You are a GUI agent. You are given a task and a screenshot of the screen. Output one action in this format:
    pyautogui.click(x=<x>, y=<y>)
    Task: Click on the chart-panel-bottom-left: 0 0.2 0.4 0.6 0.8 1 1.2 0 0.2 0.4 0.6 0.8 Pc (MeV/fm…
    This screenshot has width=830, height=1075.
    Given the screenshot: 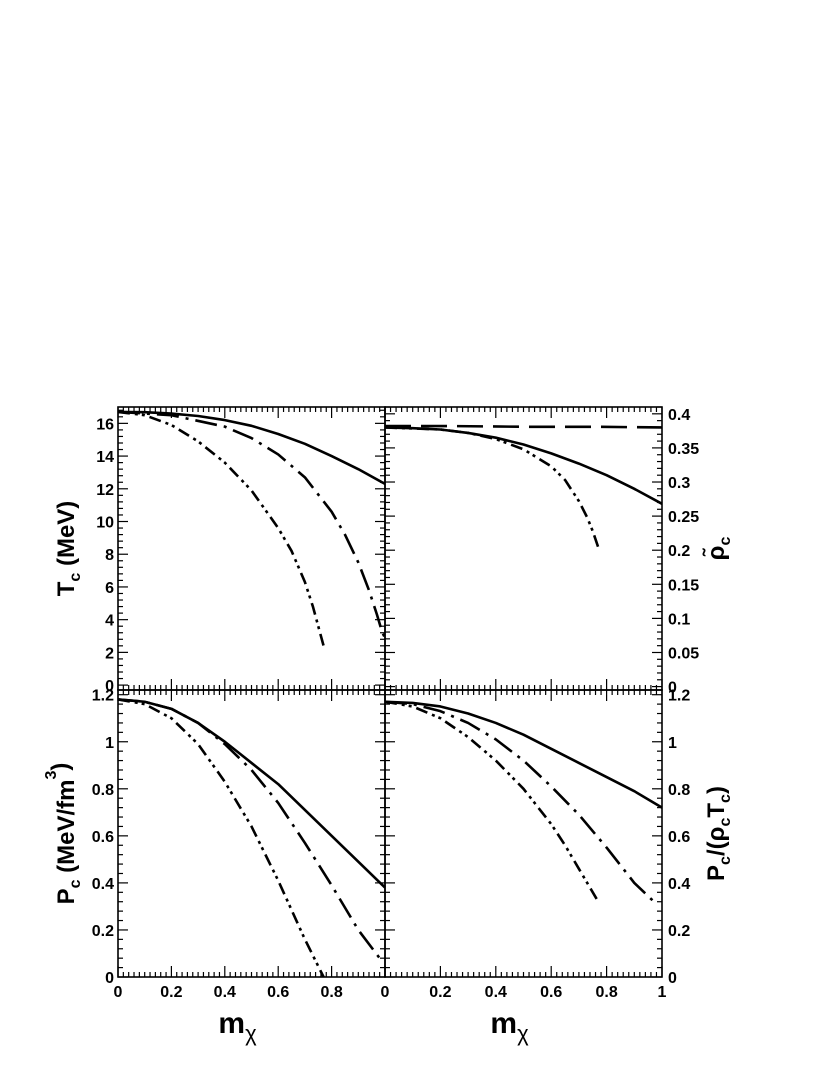 What is the action you would take?
    pyautogui.click(x=214, y=867)
    